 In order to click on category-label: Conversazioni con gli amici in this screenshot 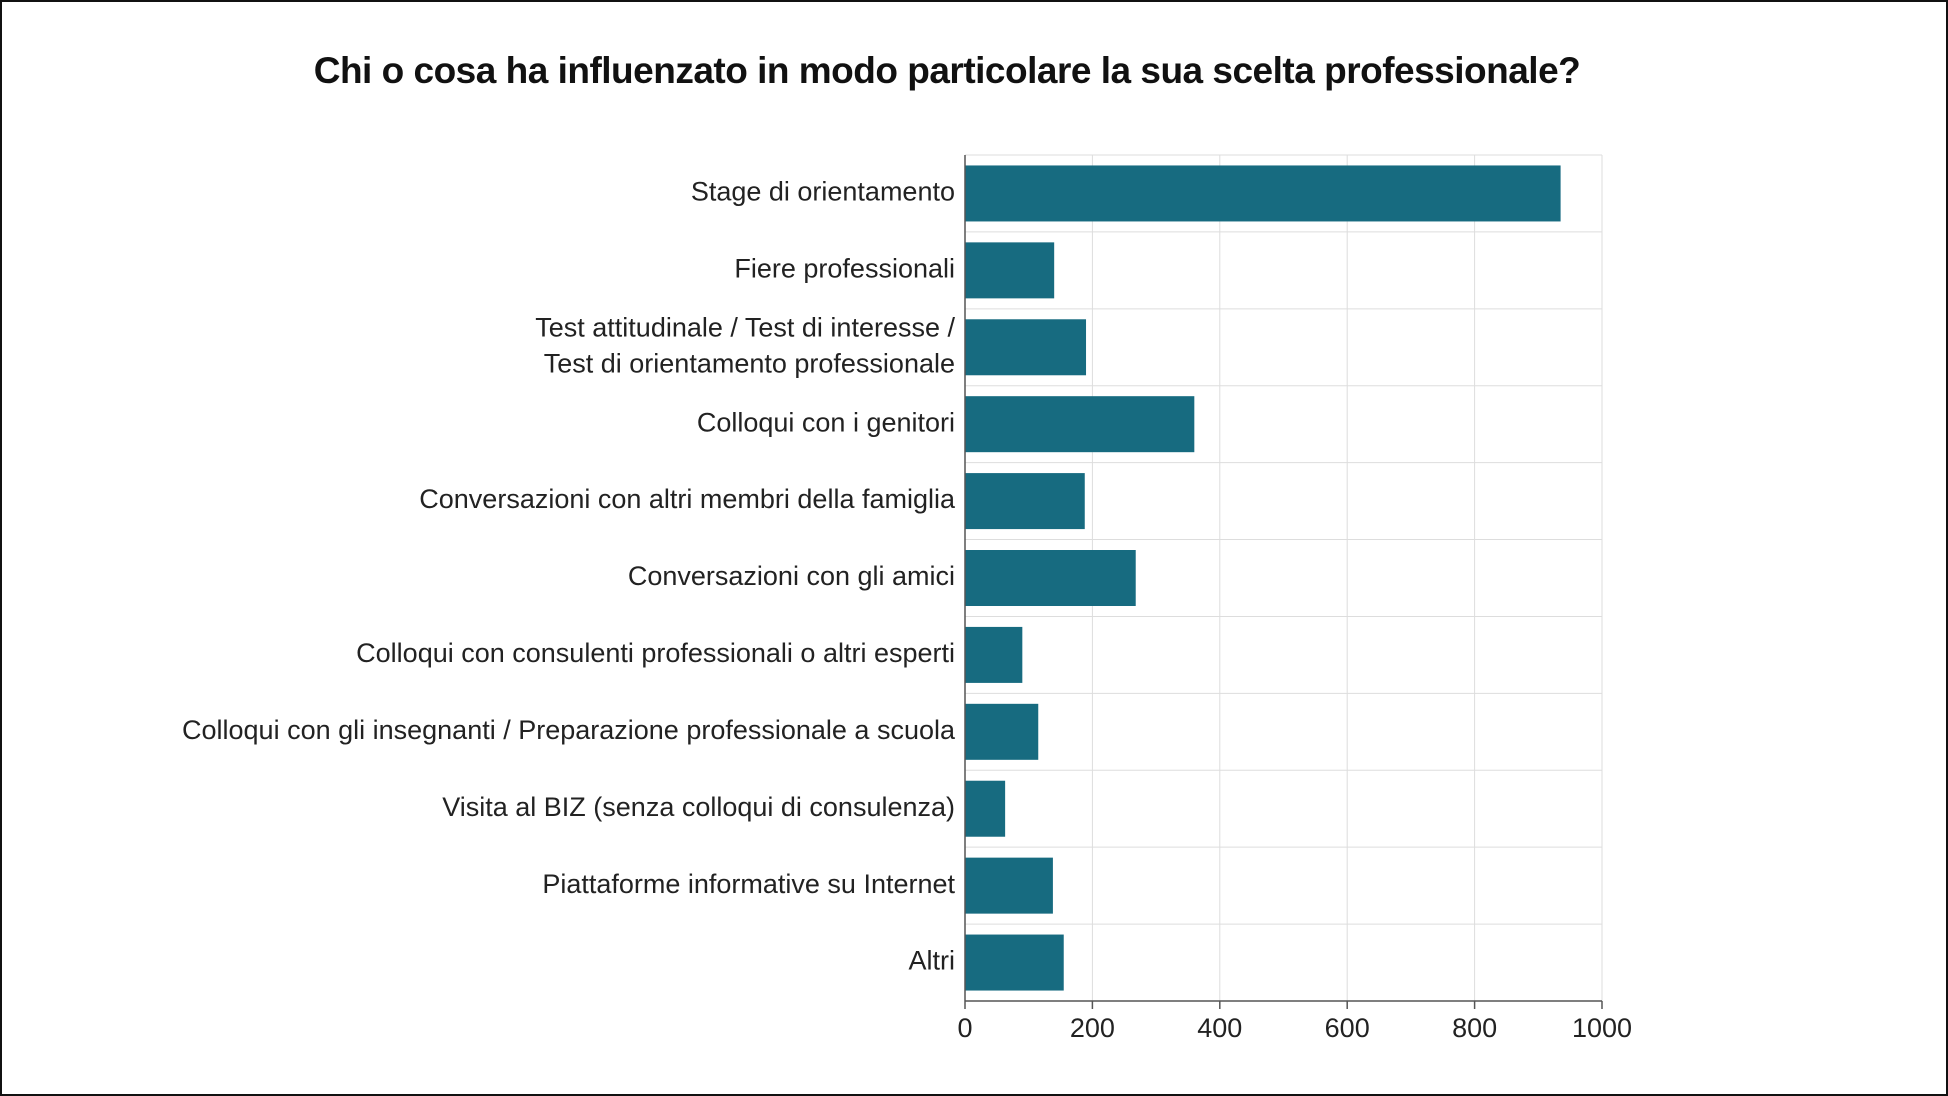, I will do `click(791, 576)`.